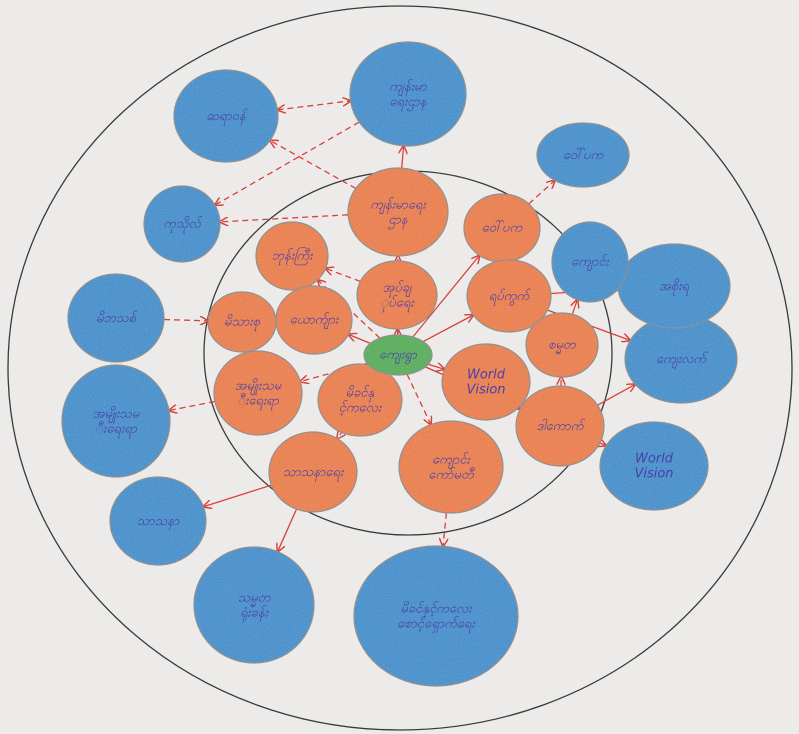  What do you see at coordinates (541, 192) in the screenshot?
I see `arrow-n4-to-o12` at bounding box center [541, 192].